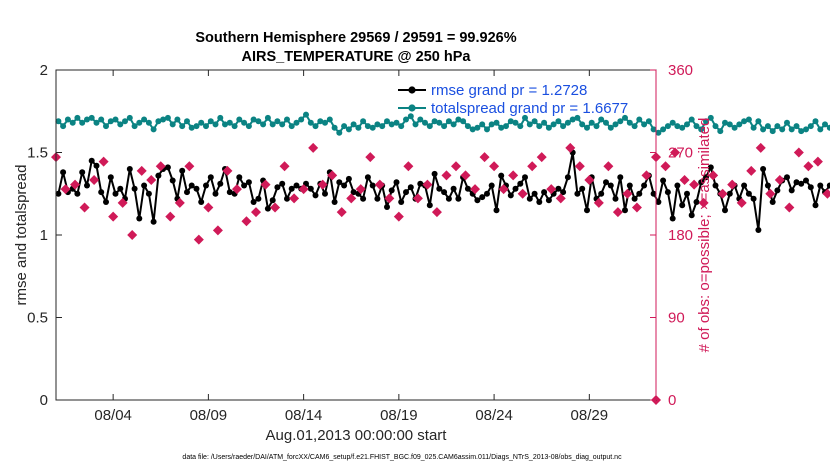  I want to click on x-axis-label: Aug.01,2013 00:00:00 start, so click(357, 435).